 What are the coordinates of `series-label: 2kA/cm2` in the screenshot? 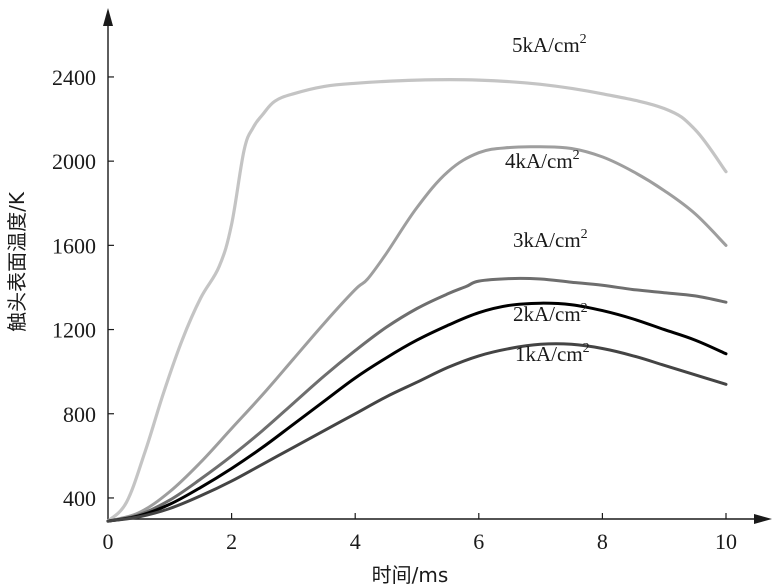 It's located at (550, 313).